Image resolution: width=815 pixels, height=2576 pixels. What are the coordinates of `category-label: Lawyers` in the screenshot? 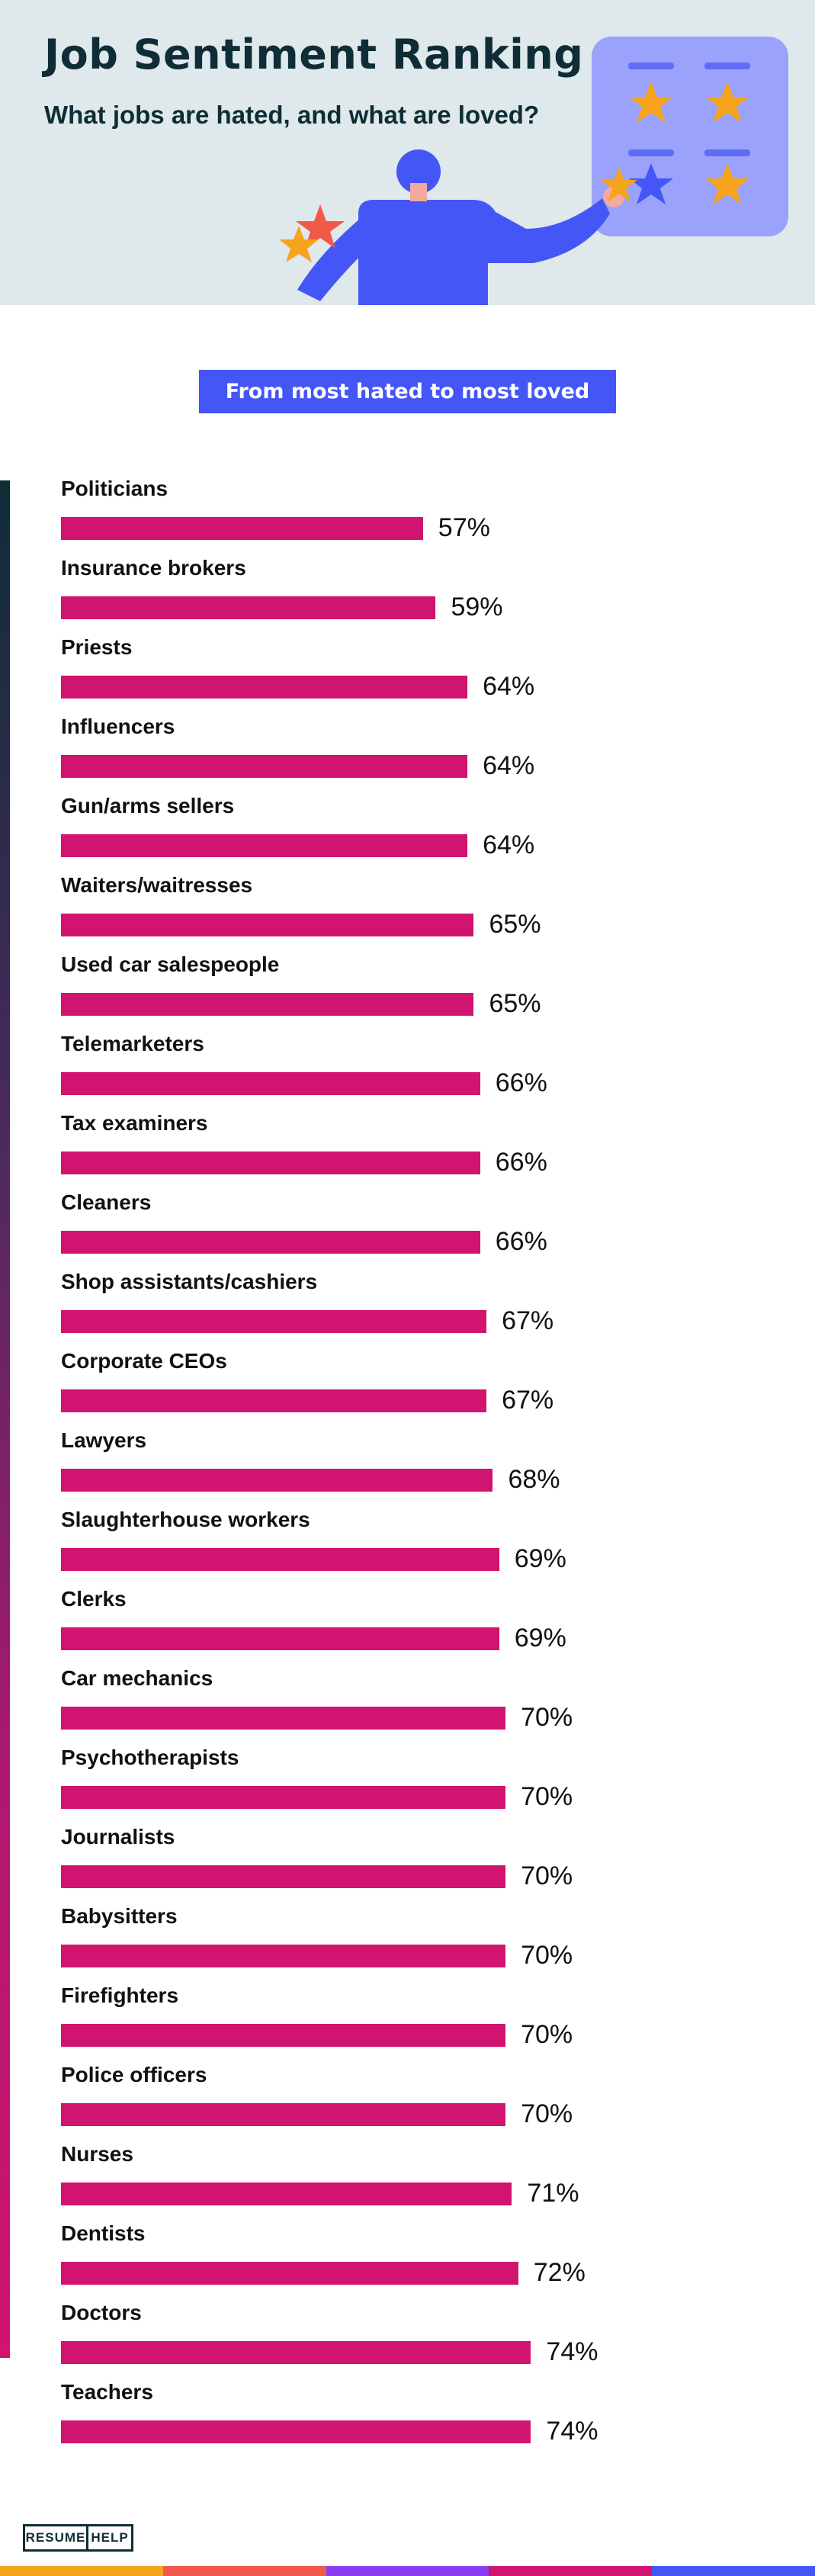 It's located at (104, 1440).